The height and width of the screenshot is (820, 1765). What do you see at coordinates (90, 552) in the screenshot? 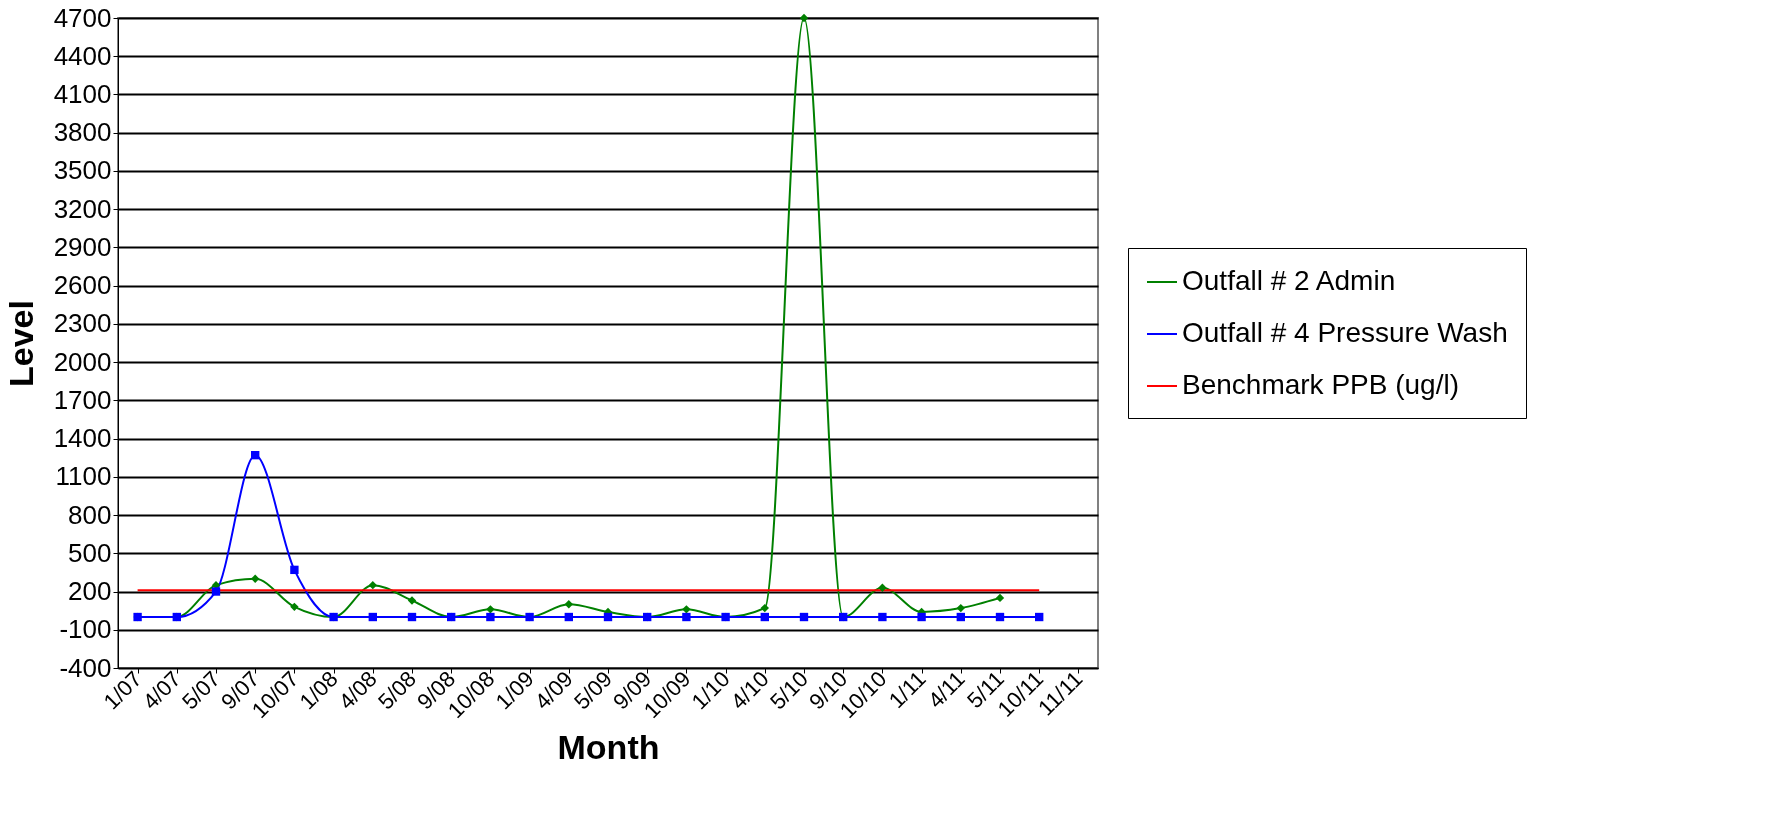
I see `y-tick-label: 500` at bounding box center [90, 552].